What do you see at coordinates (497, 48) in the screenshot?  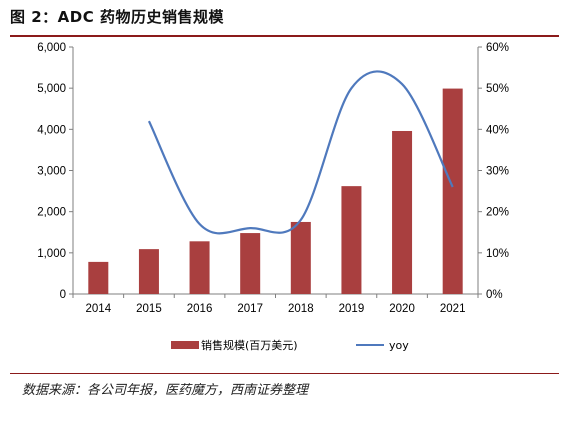 I see `right-tick-label: 60%` at bounding box center [497, 48].